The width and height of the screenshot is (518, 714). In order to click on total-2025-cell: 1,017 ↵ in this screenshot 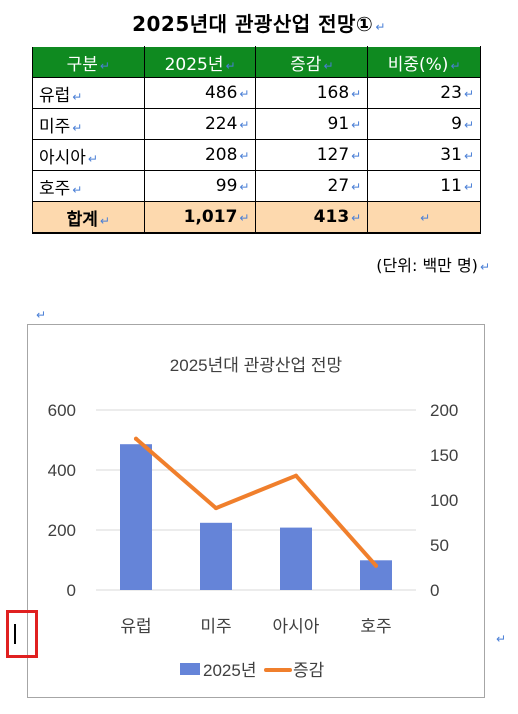, I will do `click(200, 217)`.